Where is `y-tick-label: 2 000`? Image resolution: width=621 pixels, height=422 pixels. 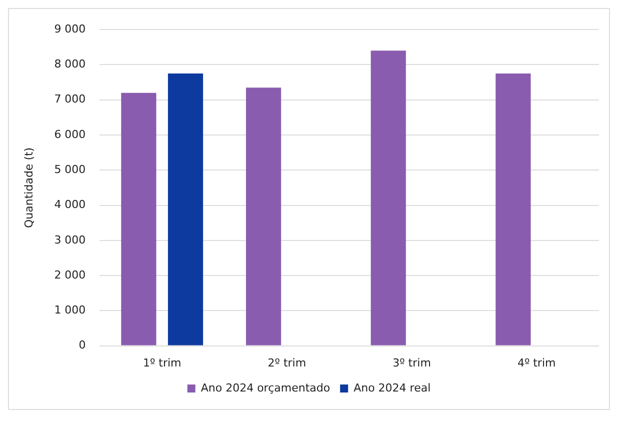
y-tick-label: 2 000 is located at coordinates (70, 275).